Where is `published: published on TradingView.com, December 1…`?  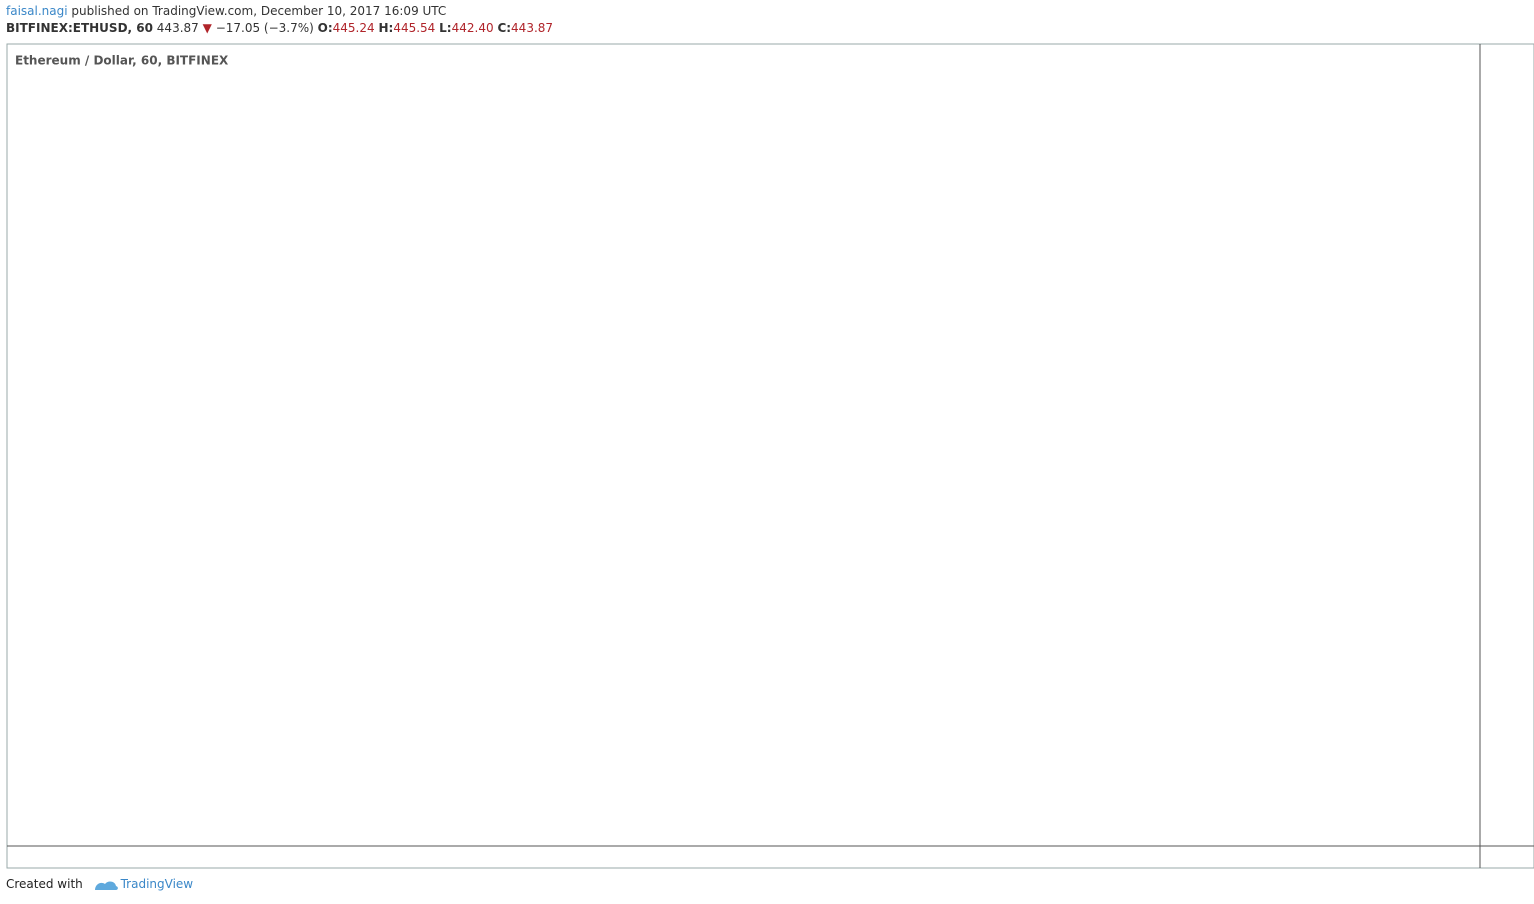 published: published on TradingView.com, December 1… is located at coordinates (259, 11).